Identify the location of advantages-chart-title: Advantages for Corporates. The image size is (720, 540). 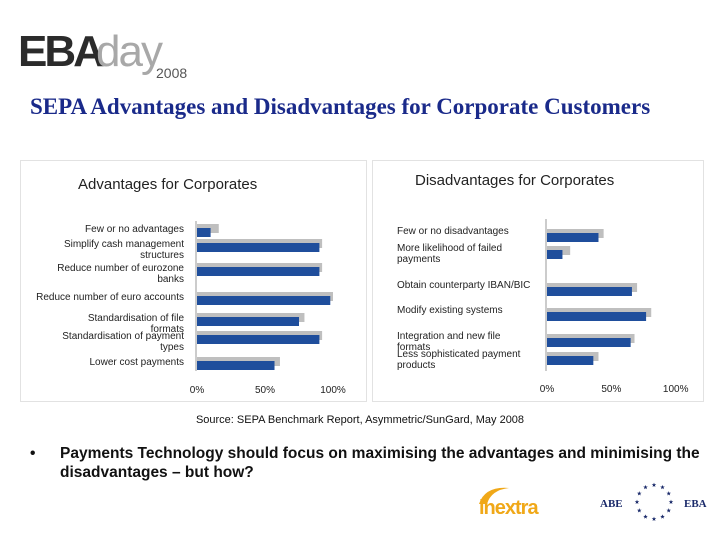
(167, 184).